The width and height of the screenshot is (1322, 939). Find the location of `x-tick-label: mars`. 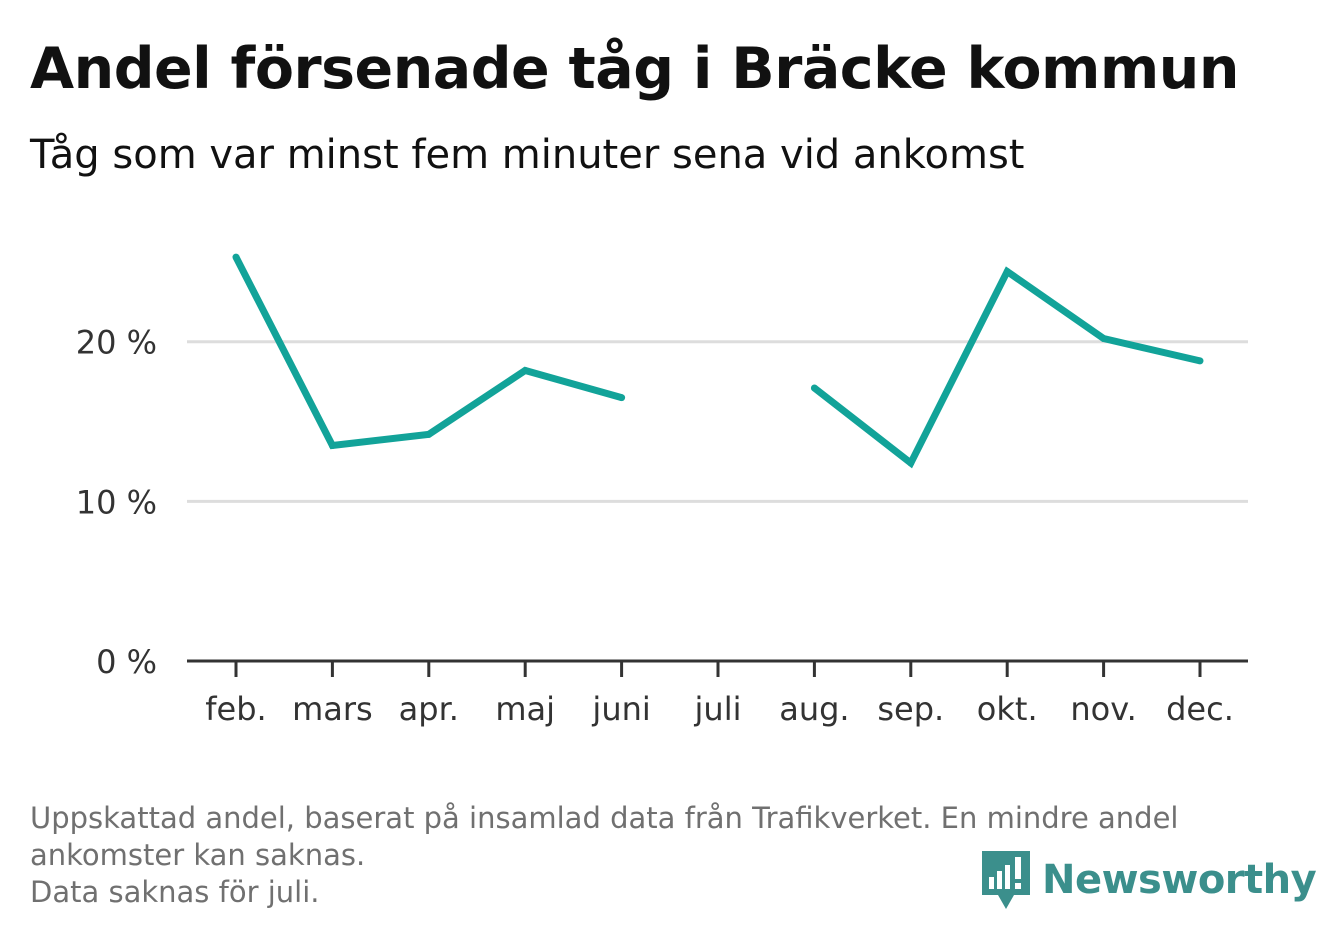

x-tick-label: mars is located at coordinates (332, 709).